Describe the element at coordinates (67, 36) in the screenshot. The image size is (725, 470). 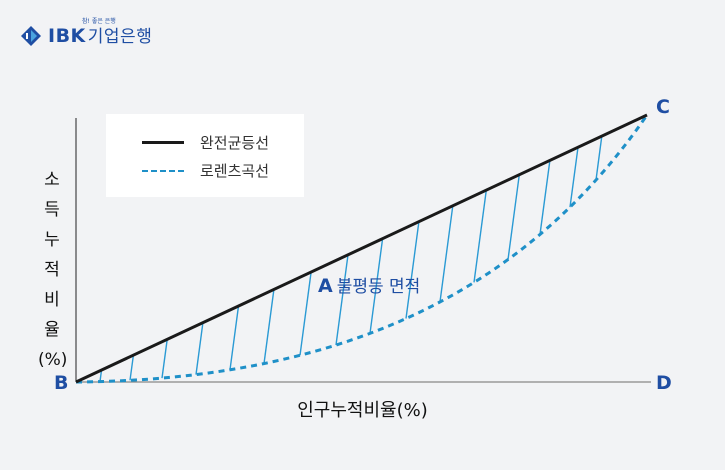
I see `logo-brand-en: IBK` at that location.